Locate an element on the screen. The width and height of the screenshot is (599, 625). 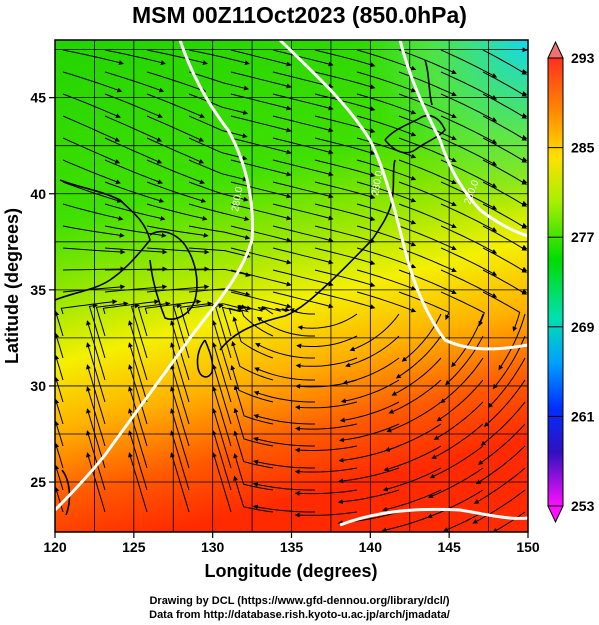
y-tick-label: 25 is located at coordinates (38, 482).